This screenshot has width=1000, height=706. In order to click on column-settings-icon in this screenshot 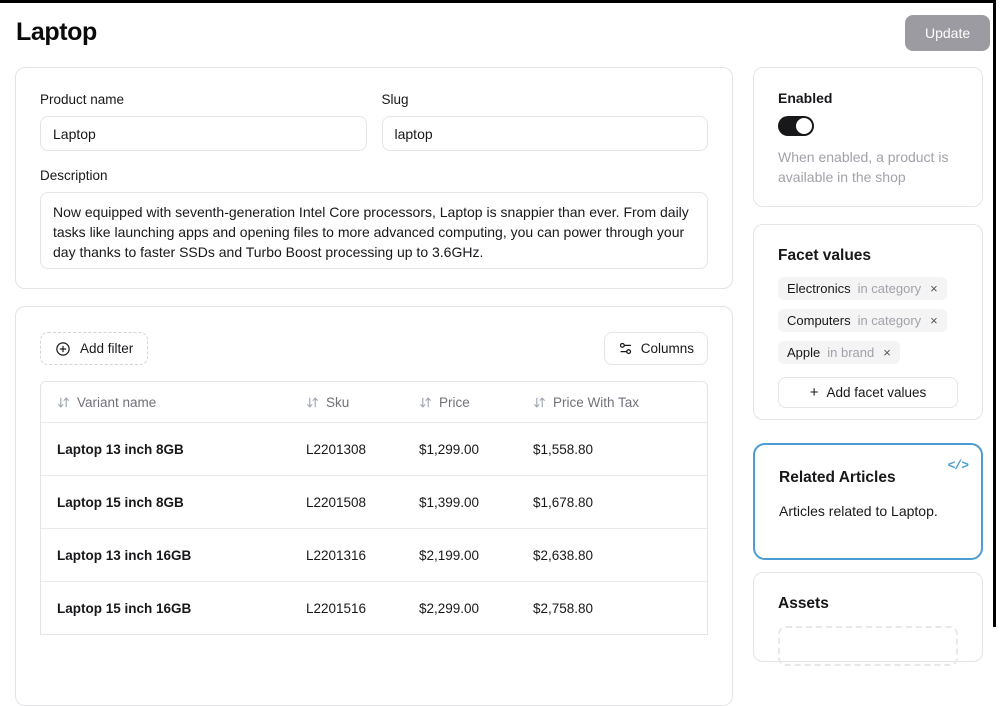, I will do `click(625, 348)`.